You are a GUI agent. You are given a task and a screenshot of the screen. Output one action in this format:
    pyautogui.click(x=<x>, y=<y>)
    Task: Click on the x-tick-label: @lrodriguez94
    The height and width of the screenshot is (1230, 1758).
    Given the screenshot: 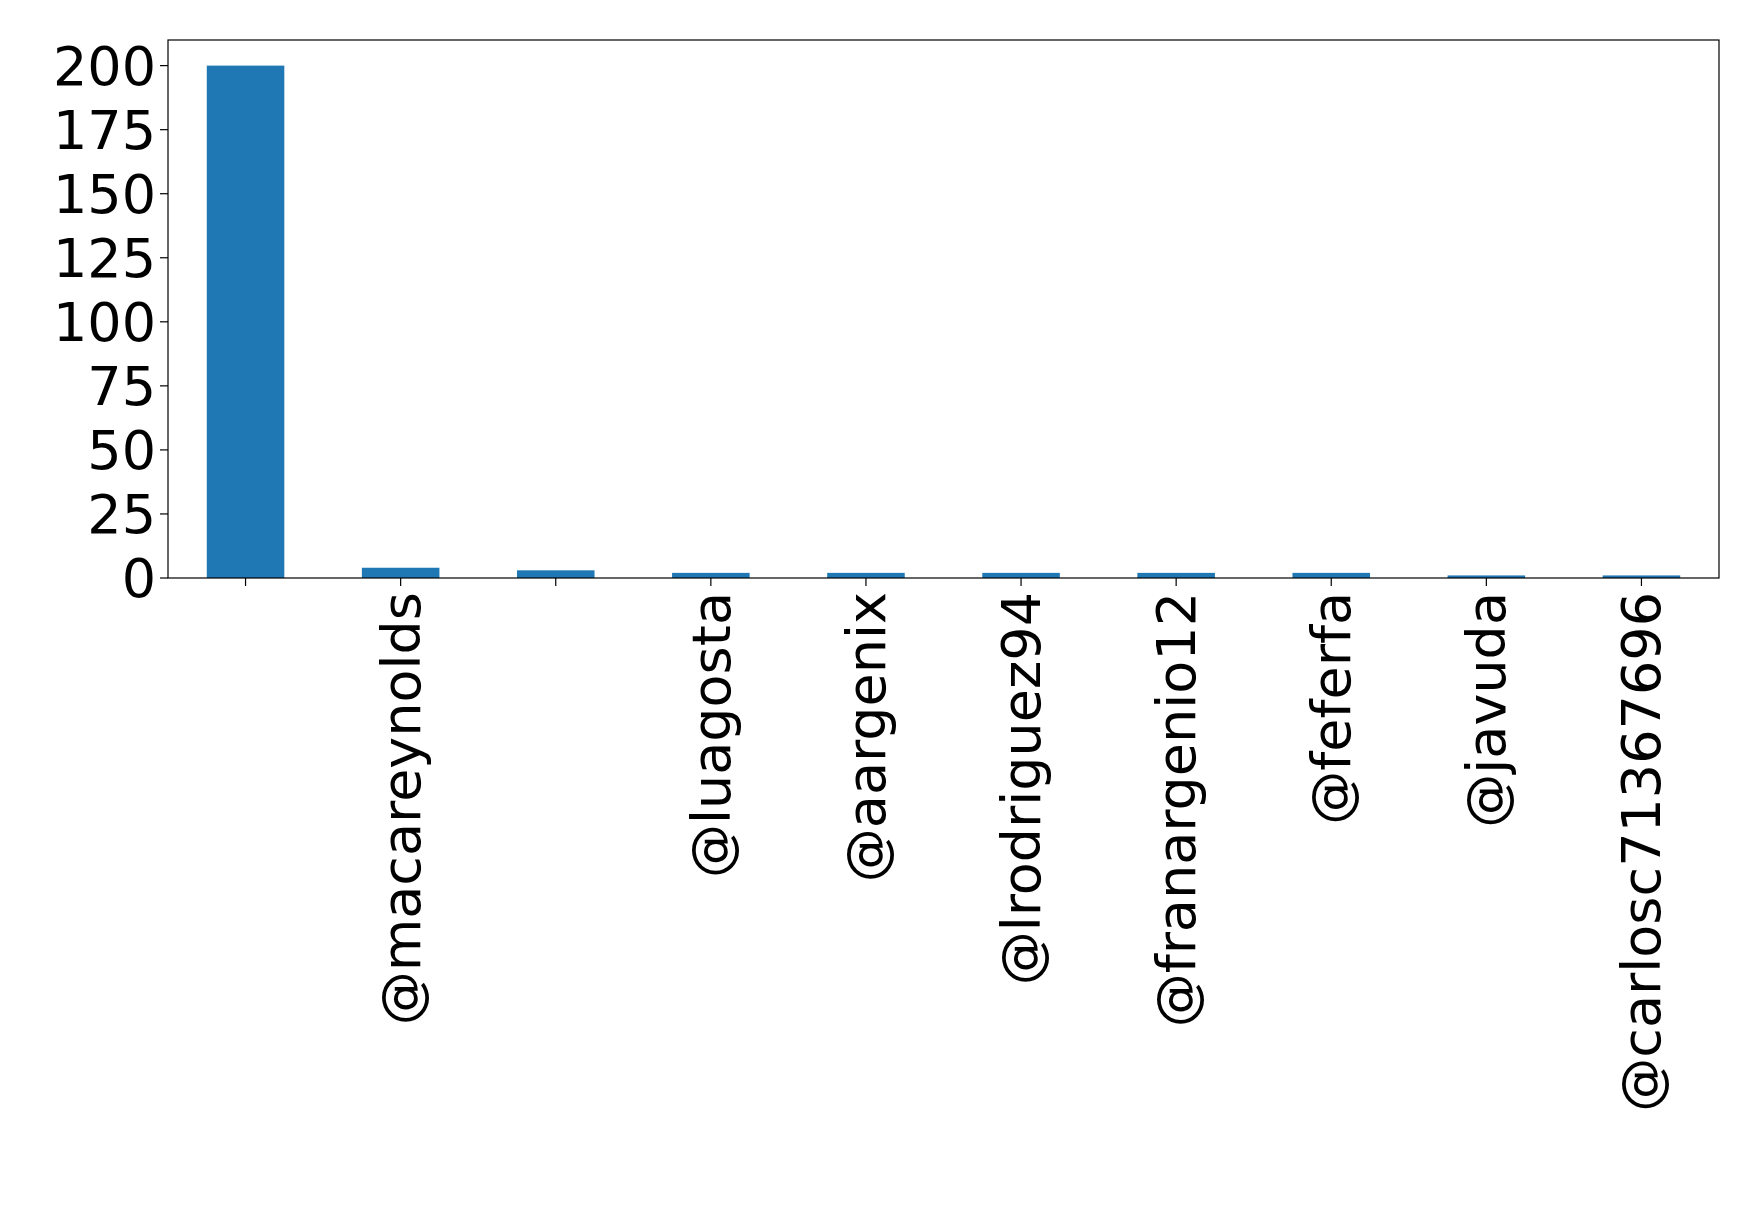 What is the action you would take?
    pyautogui.click(x=1021, y=789)
    